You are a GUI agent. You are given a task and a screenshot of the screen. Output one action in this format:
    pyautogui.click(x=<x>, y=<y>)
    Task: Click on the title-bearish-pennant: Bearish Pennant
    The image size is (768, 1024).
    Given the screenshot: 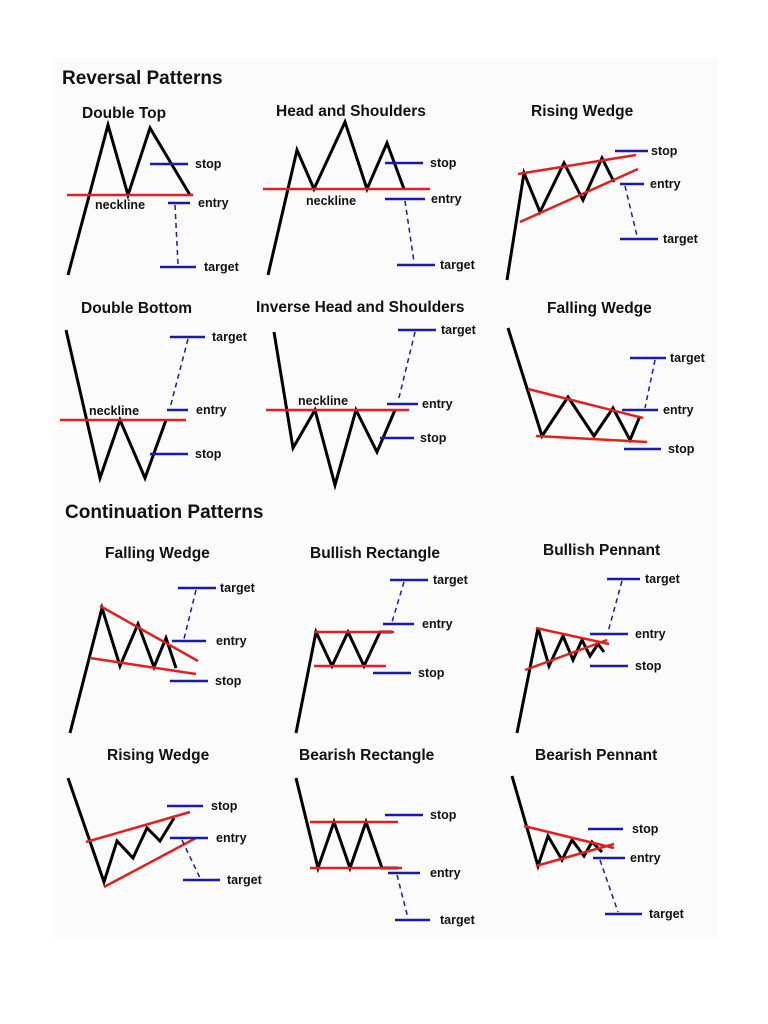 What is the action you would take?
    pyautogui.click(x=596, y=755)
    